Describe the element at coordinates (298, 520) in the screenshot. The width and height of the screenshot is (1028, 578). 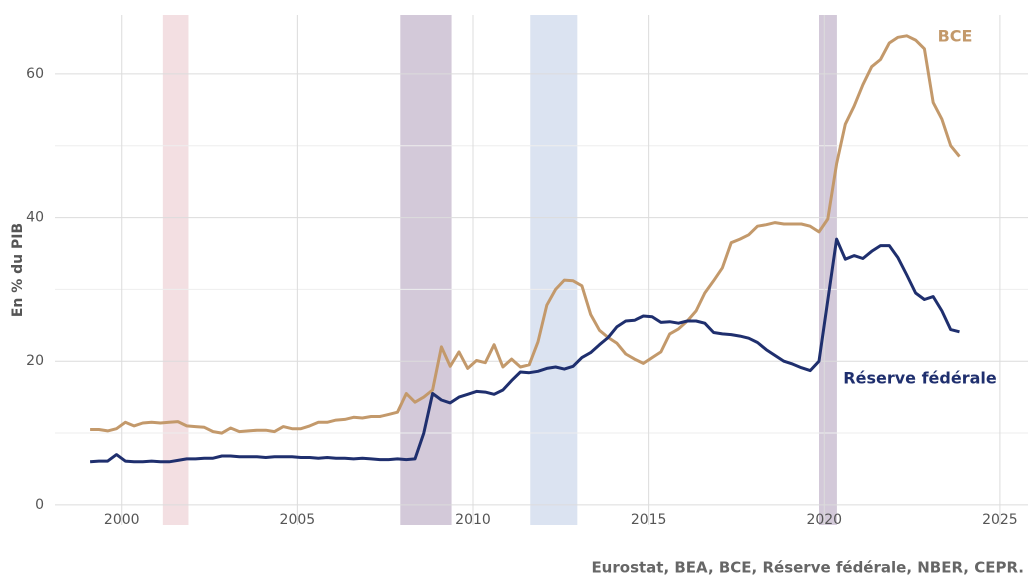
I see `x-tick-label: 2005` at that location.